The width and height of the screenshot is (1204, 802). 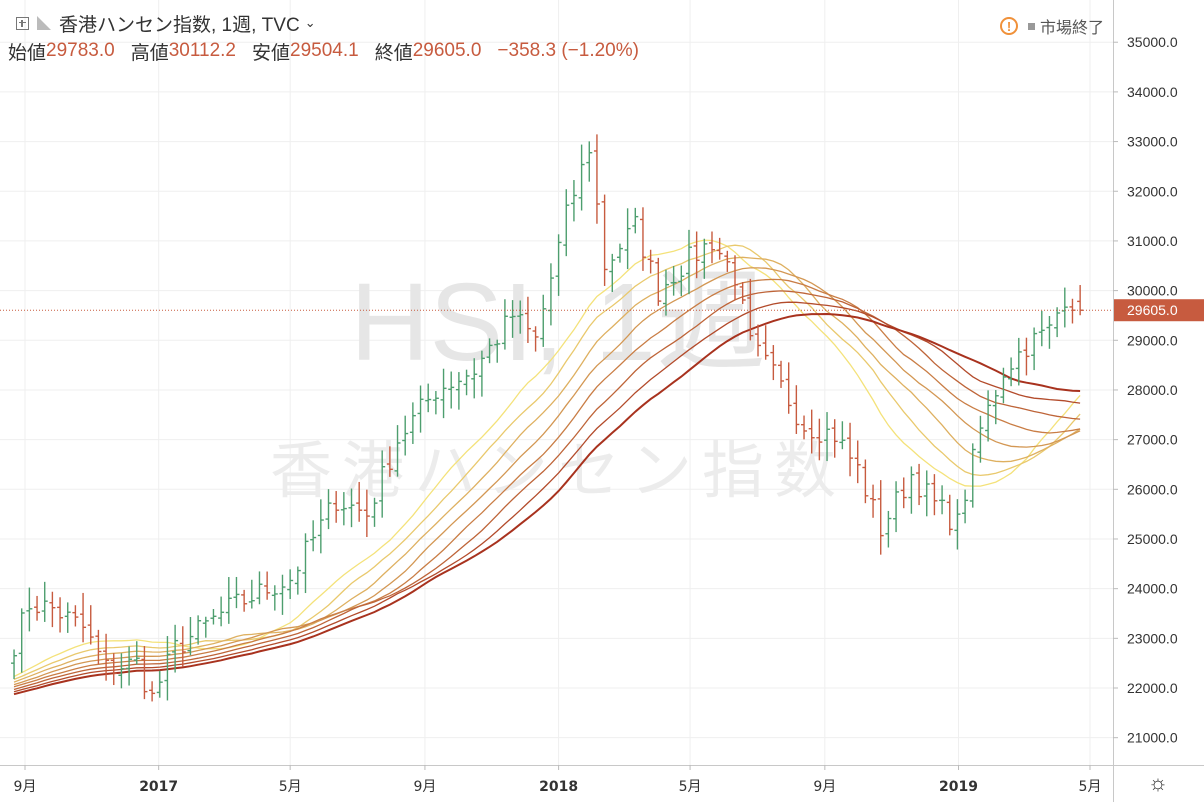 What do you see at coordinates (27, 53) in the screenshot?
I see `open-label: 始値` at bounding box center [27, 53].